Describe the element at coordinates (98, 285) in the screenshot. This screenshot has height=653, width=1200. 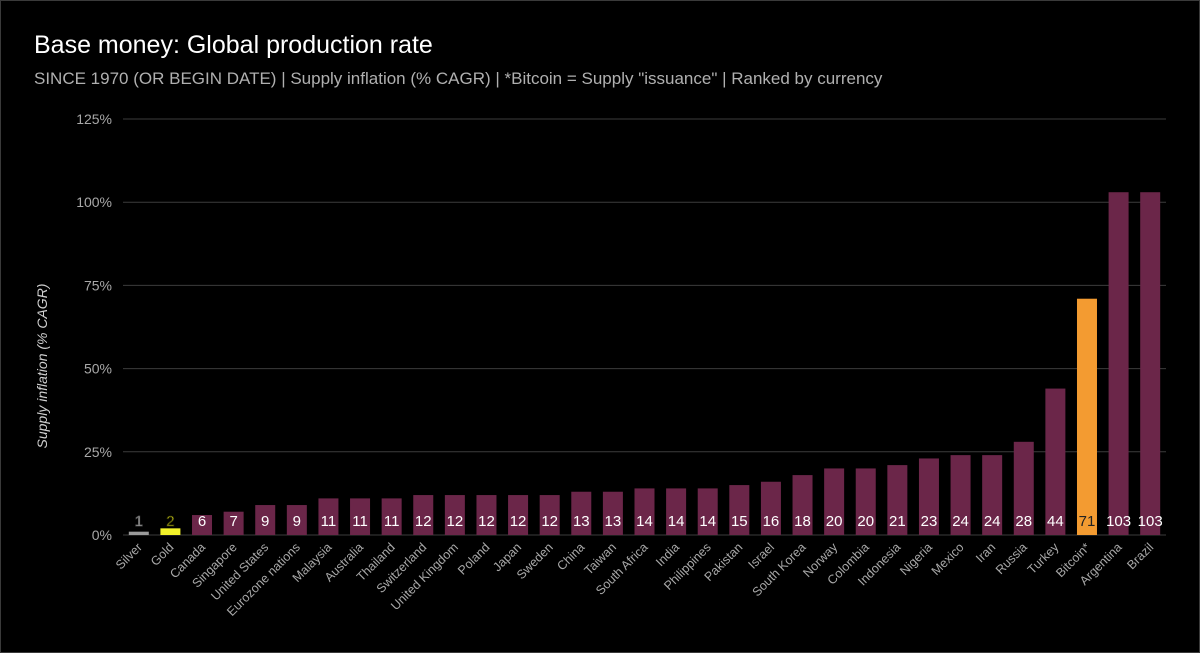
I see `y-tick-label: 75%` at that location.